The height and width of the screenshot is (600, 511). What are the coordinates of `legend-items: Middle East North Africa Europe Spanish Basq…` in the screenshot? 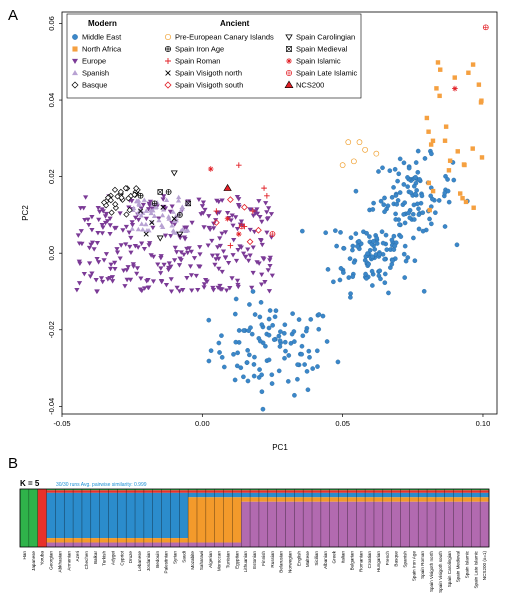 It's located at (214, 61).